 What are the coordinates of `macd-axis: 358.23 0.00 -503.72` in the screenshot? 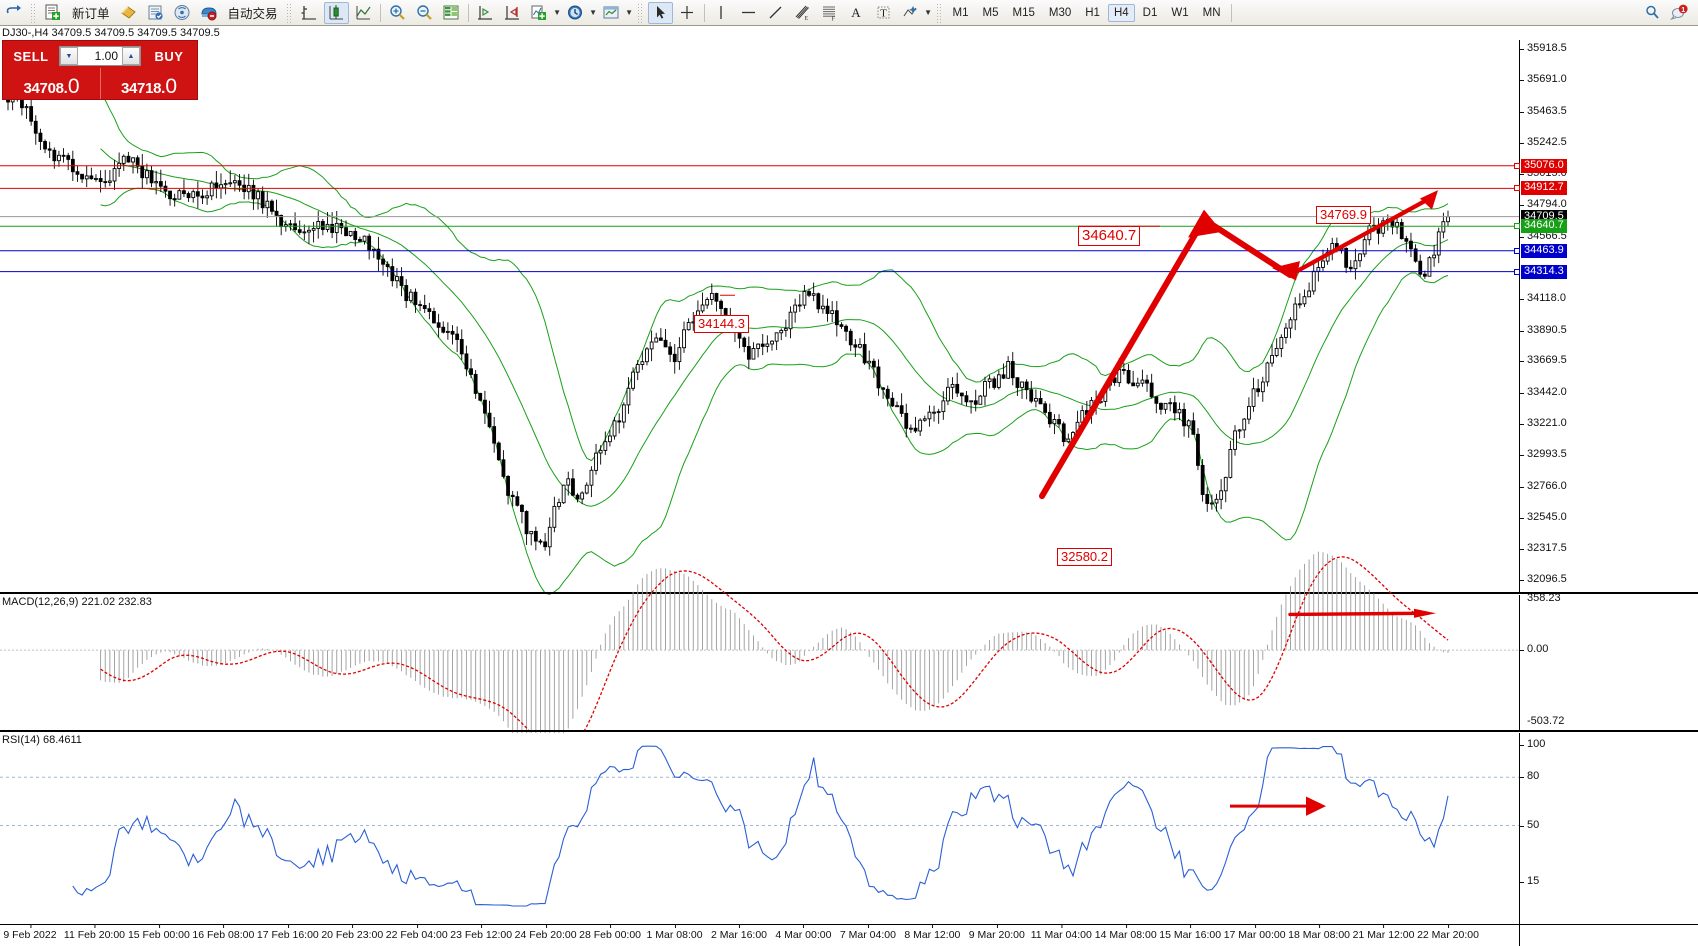 It's located at (1608, 661).